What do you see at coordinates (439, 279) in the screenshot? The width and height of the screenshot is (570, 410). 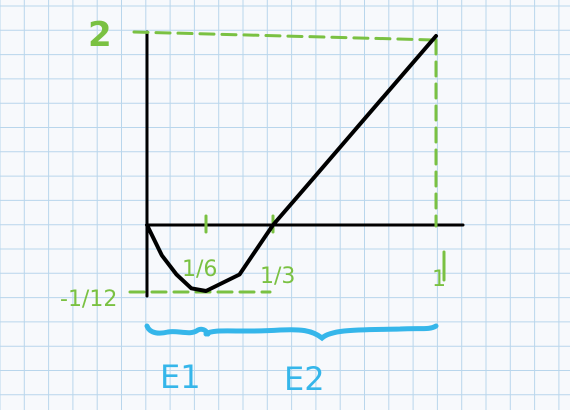 I see `label-x-1: 1` at bounding box center [439, 279].